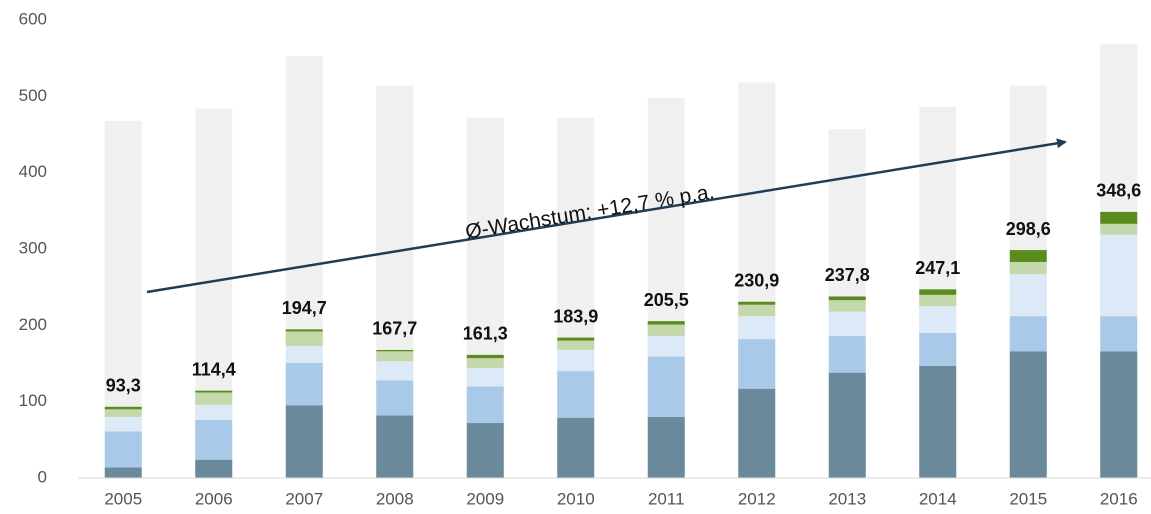 Image resolution: width=1151 pixels, height=514 pixels. Describe the element at coordinates (304, 308) in the screenshot. I see `total-label: 194,7` at that location.